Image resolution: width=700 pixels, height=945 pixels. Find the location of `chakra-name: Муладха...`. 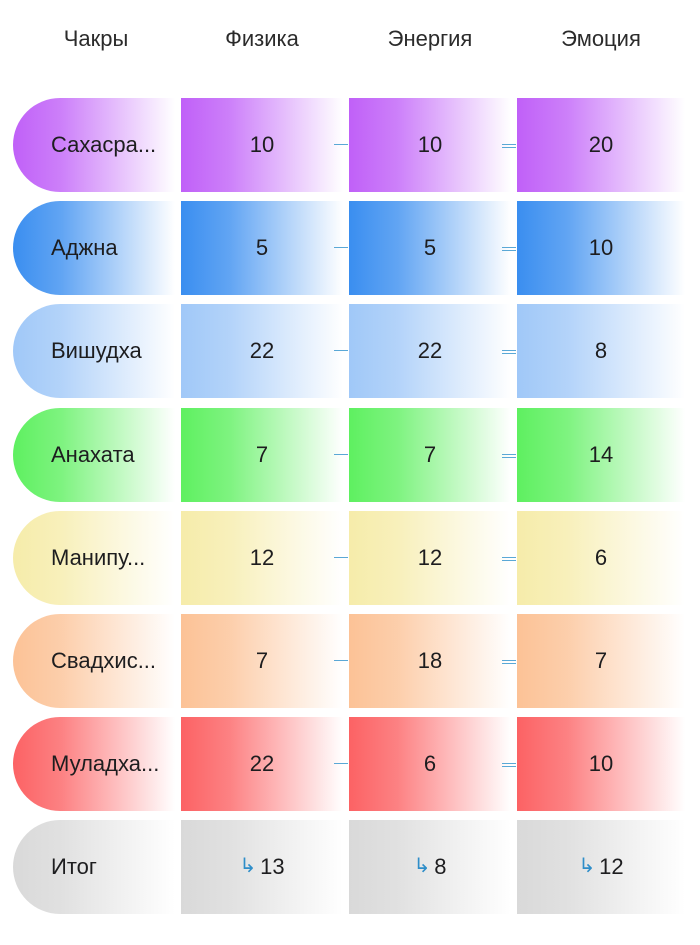

chakra-name: Муладха... is located at coordinates (105, 763).